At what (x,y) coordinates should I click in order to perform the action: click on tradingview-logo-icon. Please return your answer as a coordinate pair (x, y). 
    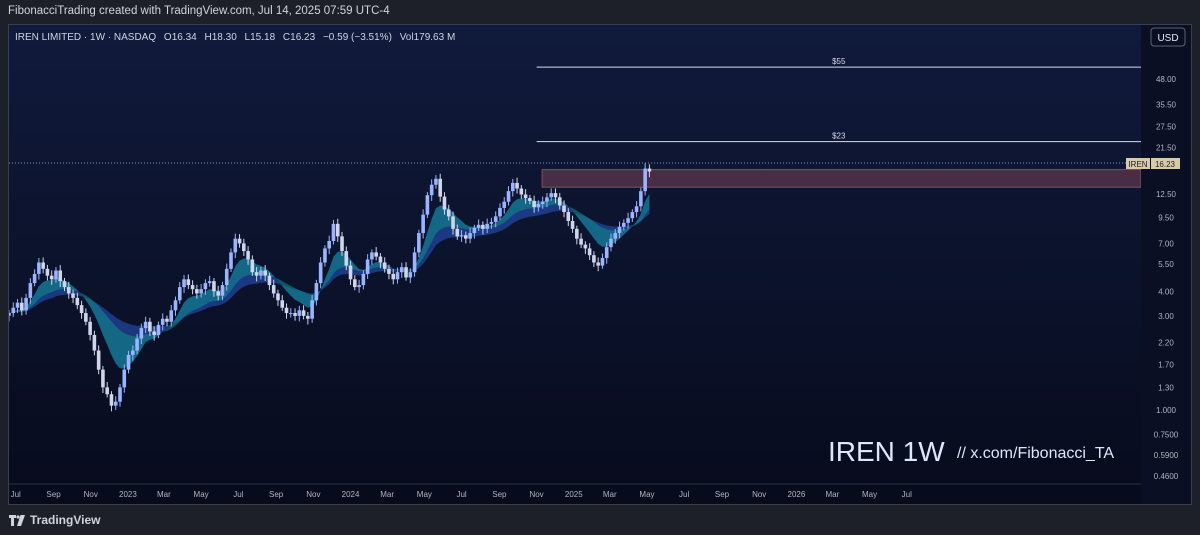
    Looking at the image, I should click on (17, 520).